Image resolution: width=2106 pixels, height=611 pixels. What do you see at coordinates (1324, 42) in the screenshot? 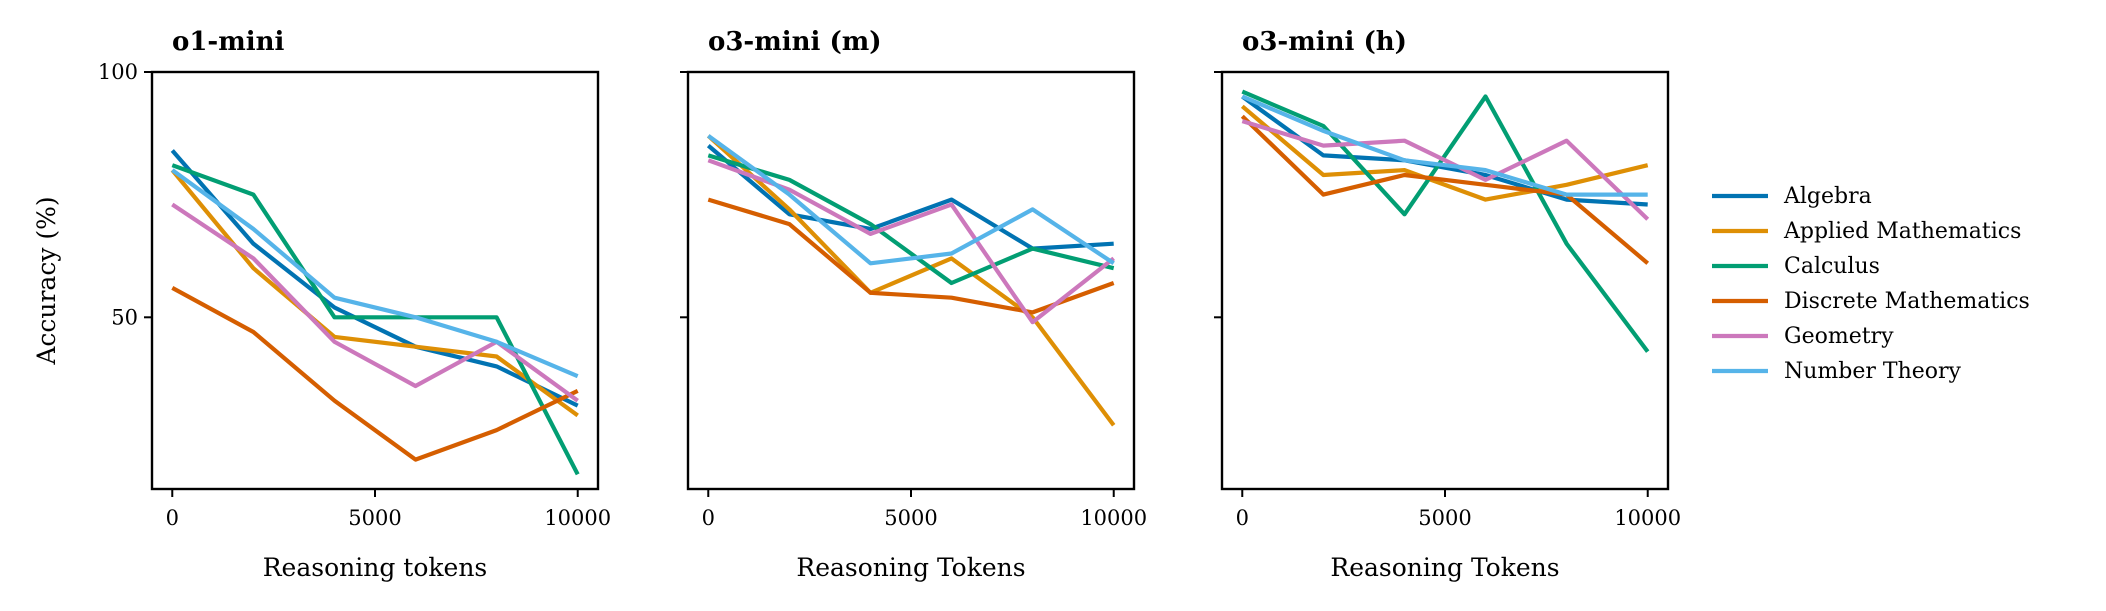
I see `panel-title: o3-mini (h)` at bounding box center [1324, 42].